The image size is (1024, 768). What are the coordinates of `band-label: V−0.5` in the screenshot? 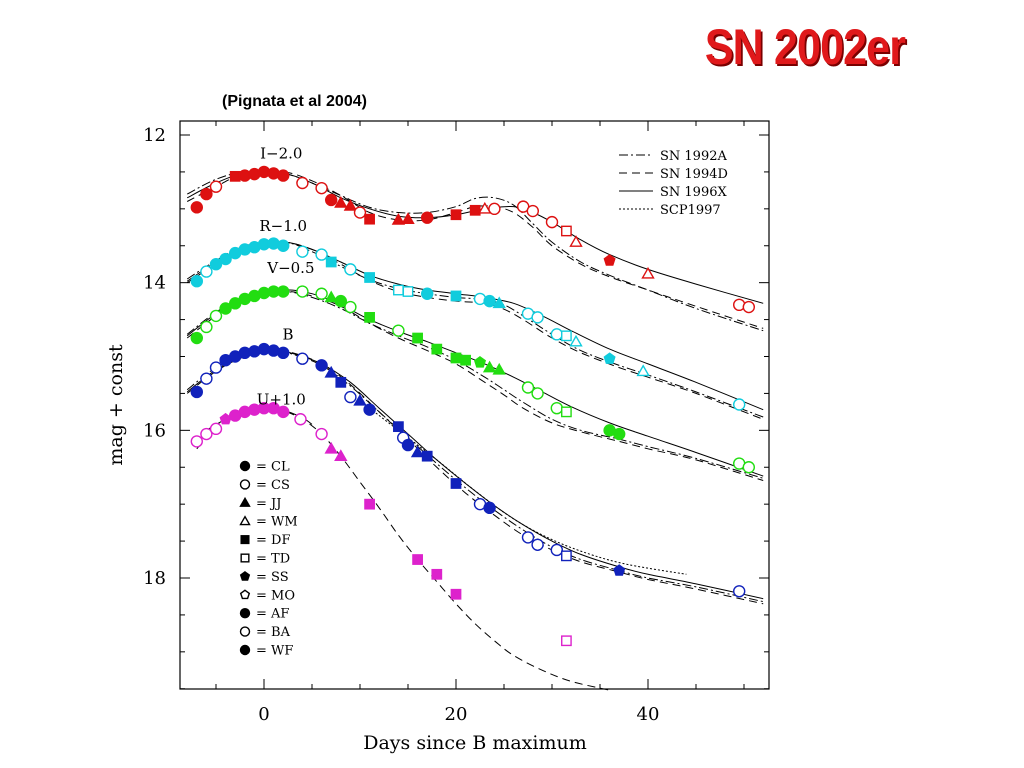 It's located at (290, 268).